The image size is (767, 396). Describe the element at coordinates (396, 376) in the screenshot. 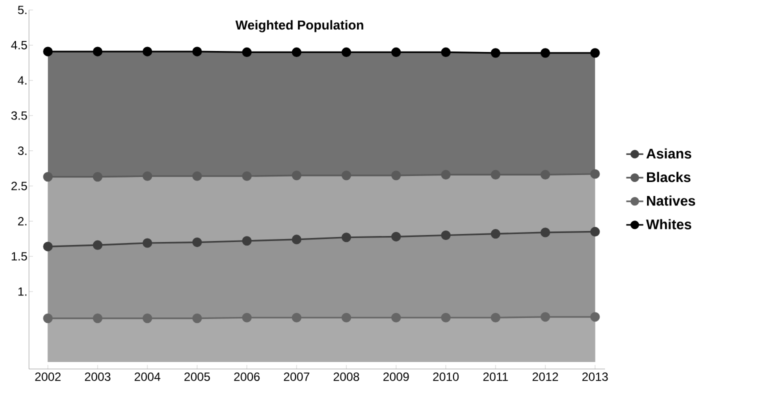

I see `x-tick-label: 2009` at that location.